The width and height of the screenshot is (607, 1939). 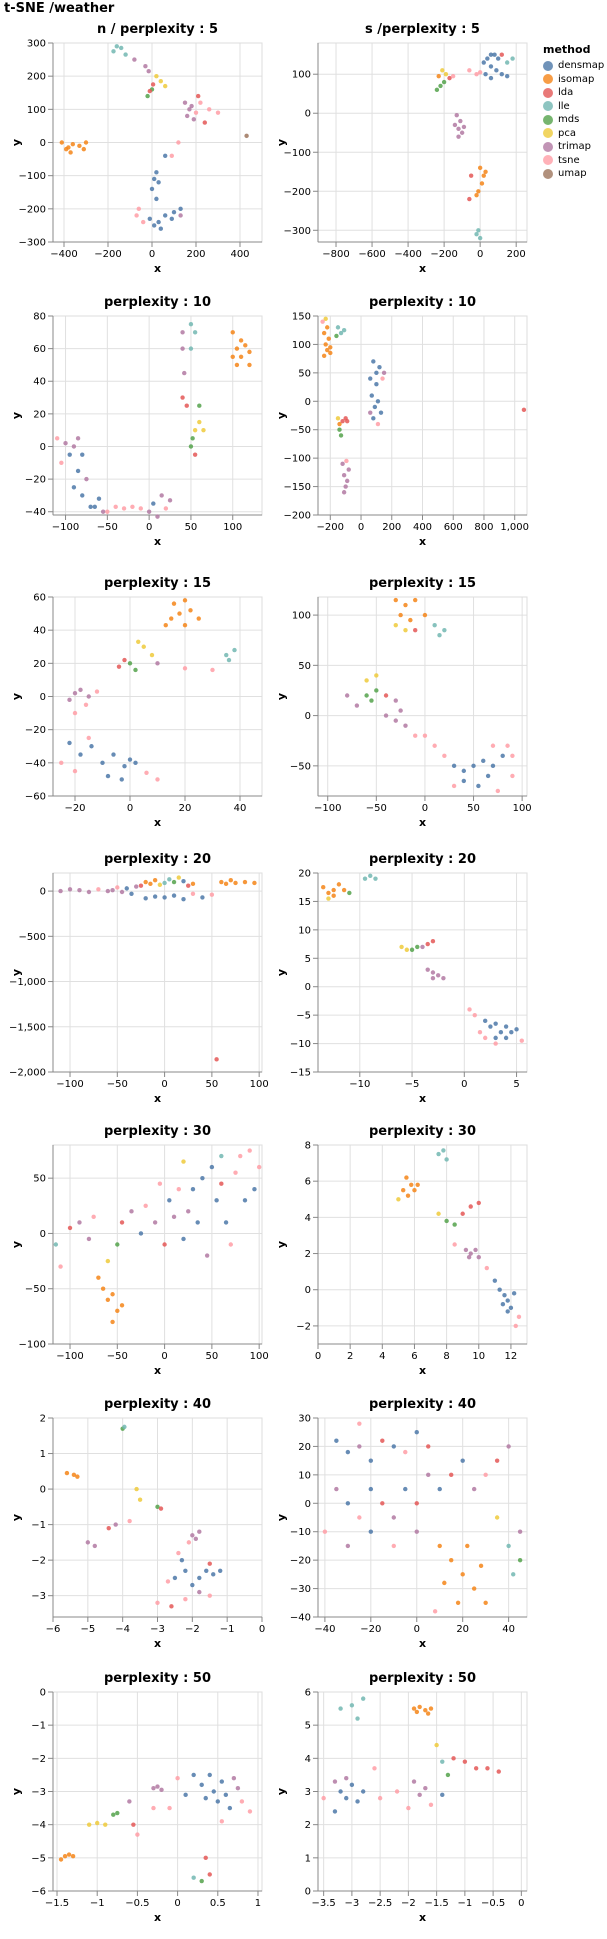 What do you see at coordinates (300, 1044) in the screenshot?
I see `y-tick-label: −10` at bounding box center [300, 1044].